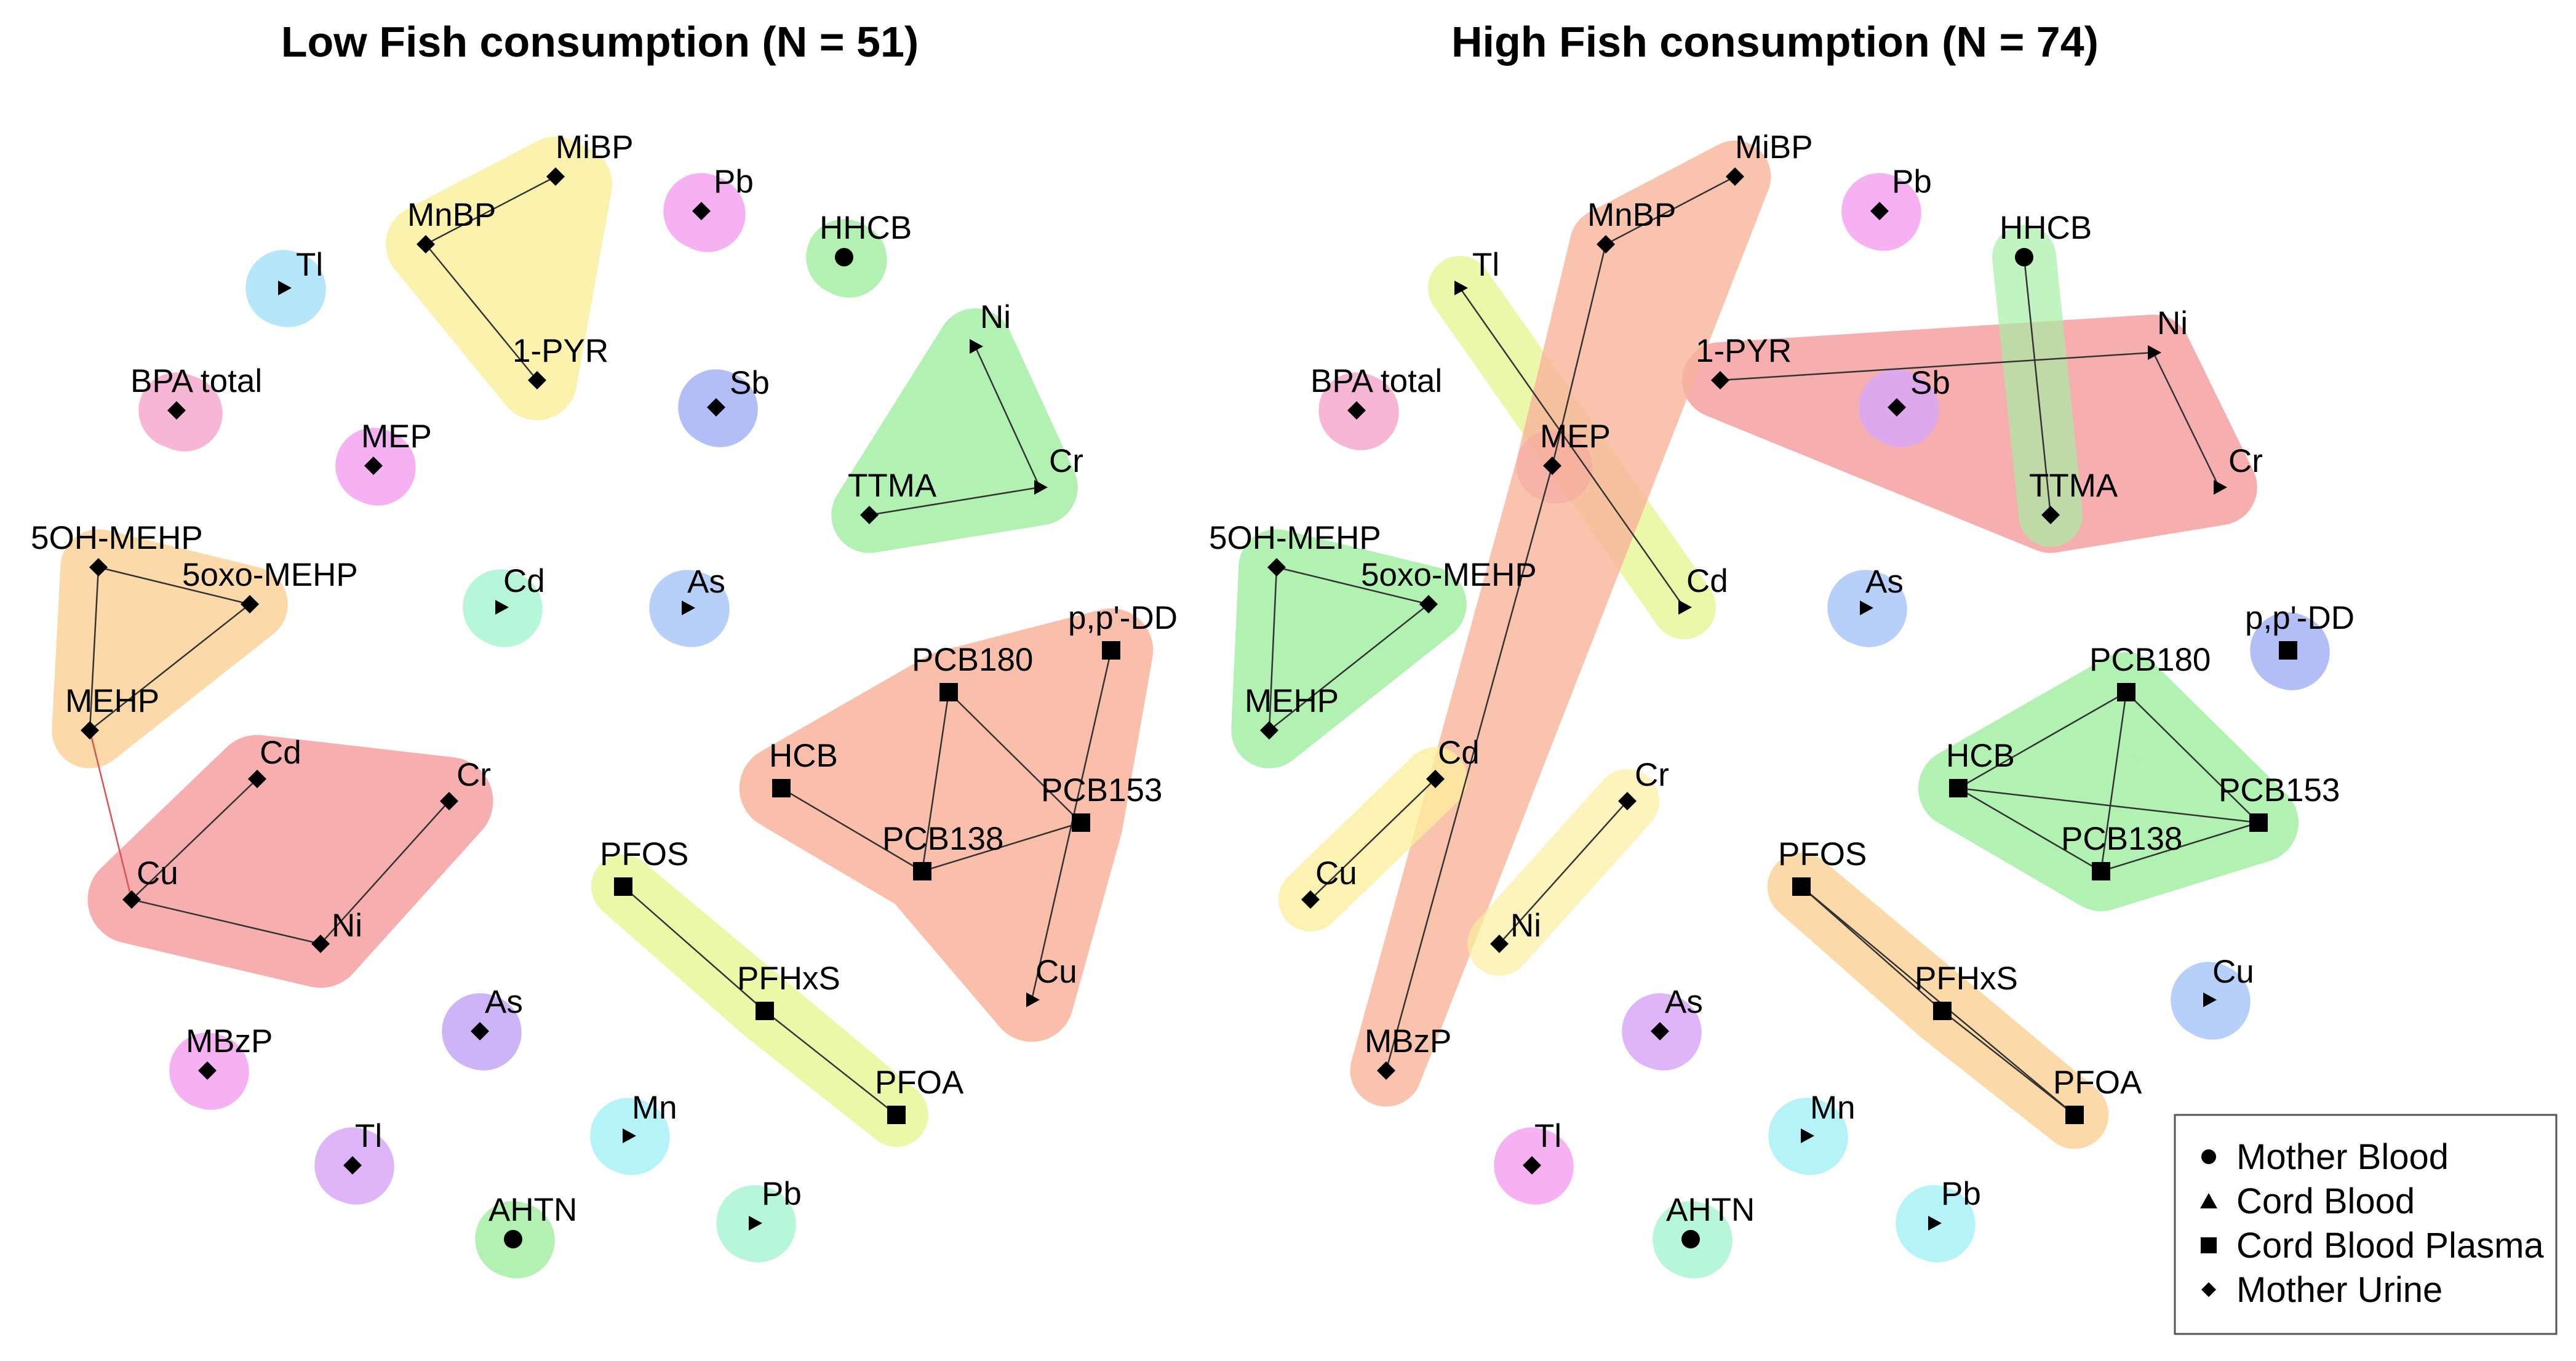 Image resolution: width=2576 pixels, height=1361 pixels. Describe the element at coordinates (1532, 1165) in the screenshot. I see `node-marker-high-tl_u` at that location.